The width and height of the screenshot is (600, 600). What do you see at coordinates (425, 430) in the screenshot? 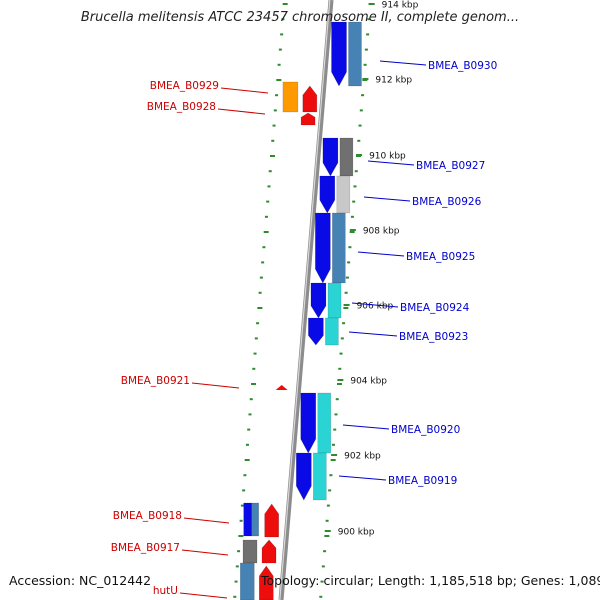
I see `gene-label-bmea_b0920: BMEA_B0920` at bounding box center [425, 430].